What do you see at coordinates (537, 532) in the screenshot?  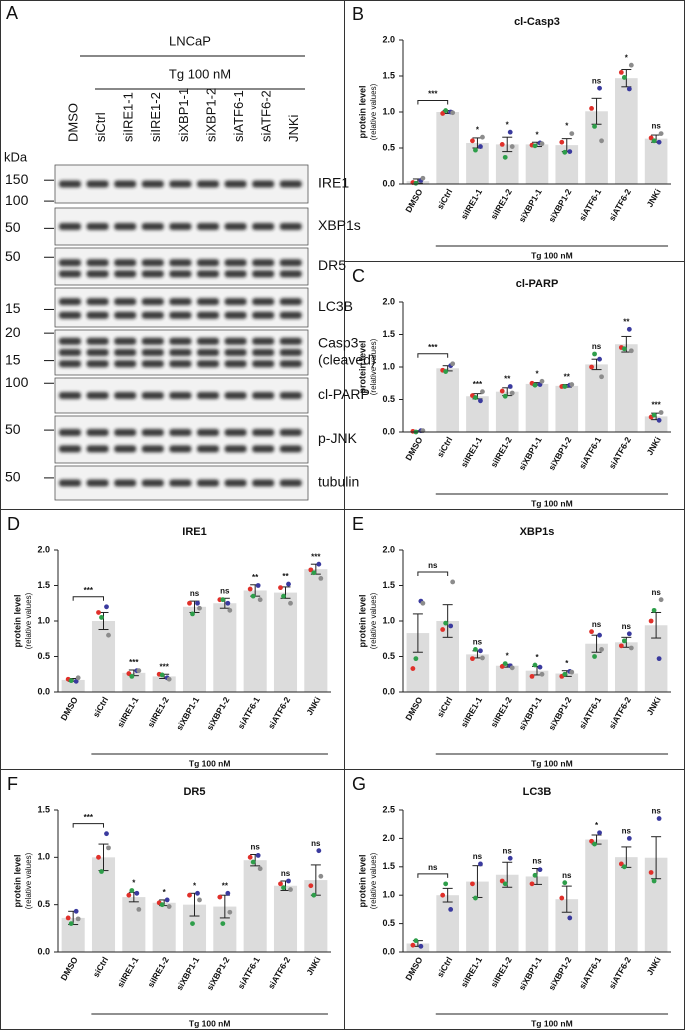 I see `chart-title: XBP1s` at bounding box center [537, 532].